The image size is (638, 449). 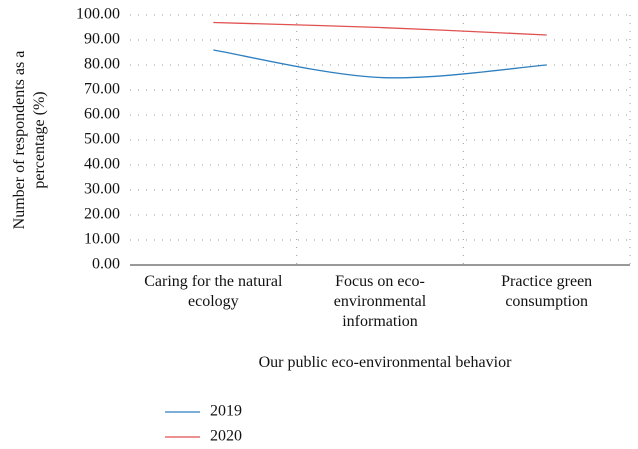 I want to click on y-tick-label: 90.00, so click(x=102, y=39).